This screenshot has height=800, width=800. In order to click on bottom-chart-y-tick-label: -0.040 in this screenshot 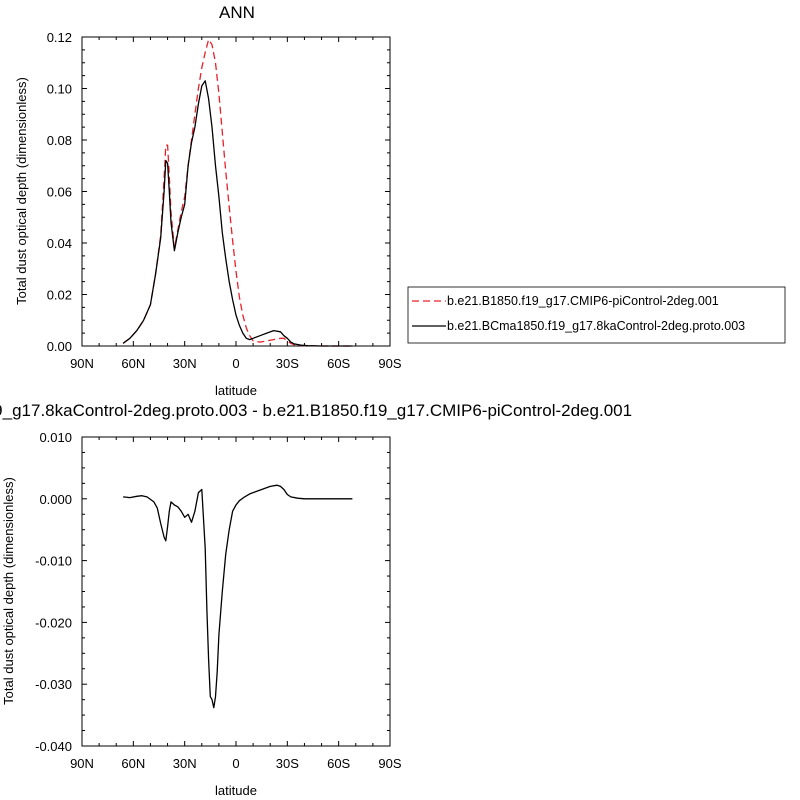, I will do `click(53, 746)`.